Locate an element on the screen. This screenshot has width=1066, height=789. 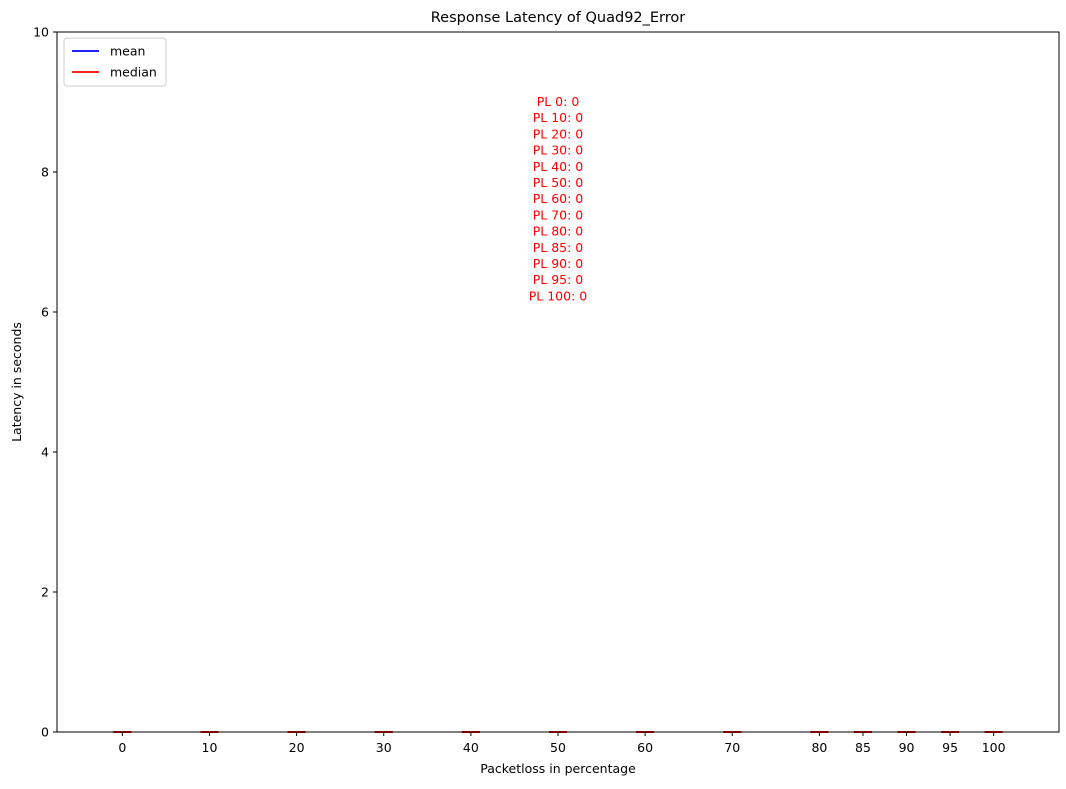
y-axis: 0 2 4 6 8 10 is located at coordinates (45, 382).